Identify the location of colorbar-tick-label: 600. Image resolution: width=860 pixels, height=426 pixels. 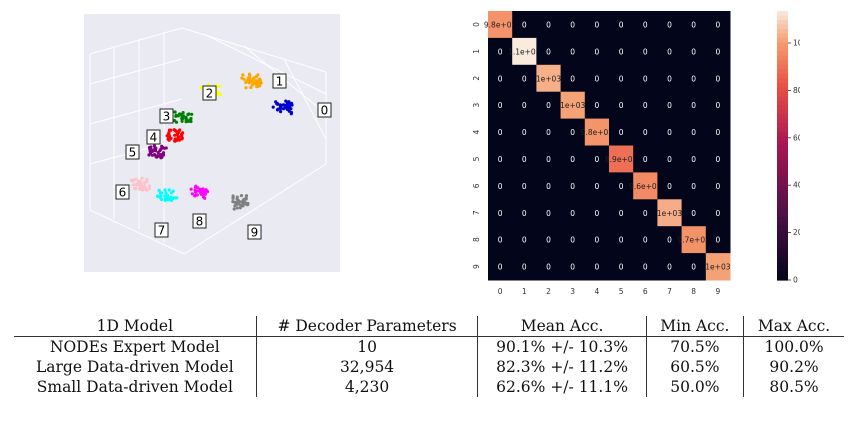
(796, 137).